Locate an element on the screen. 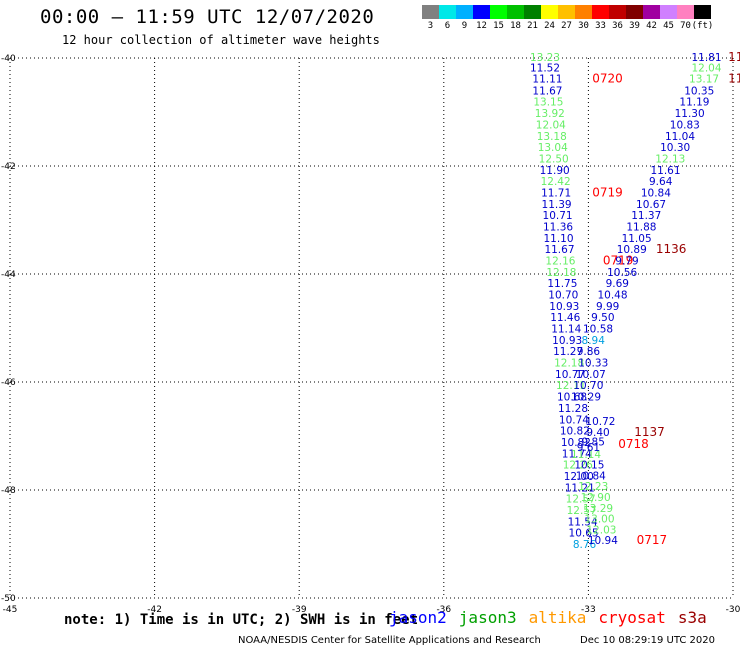 The height and width of the screenshot is (654, 740). x-tick-label: -42 is located at coordinates (154, 610).